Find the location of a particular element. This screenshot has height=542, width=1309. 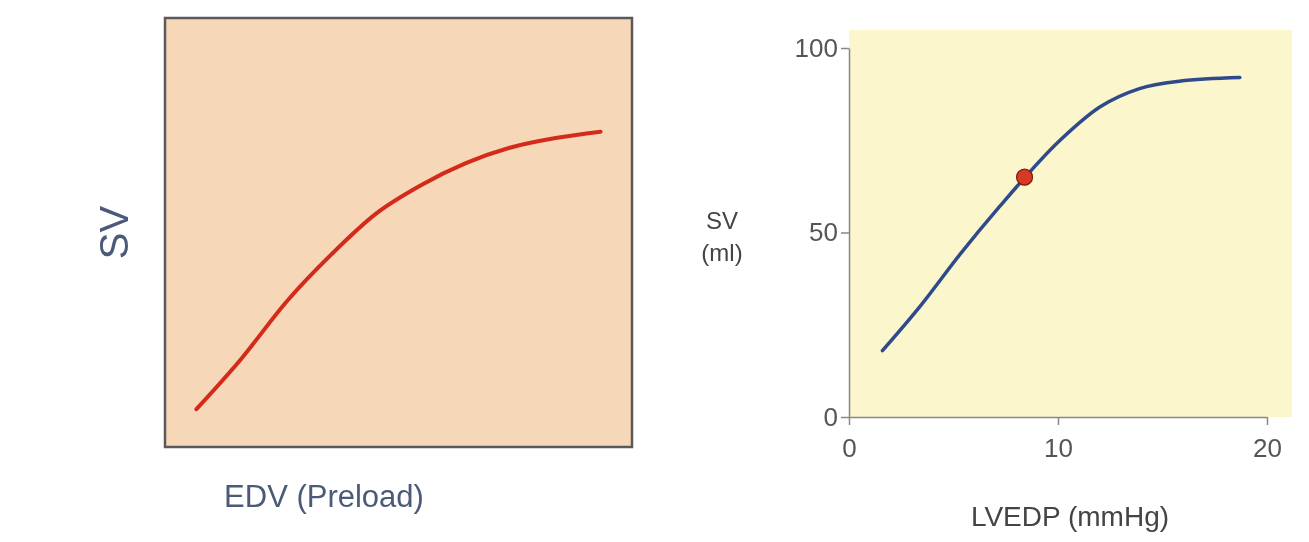

line-series is located at coordinates (1061, 214).